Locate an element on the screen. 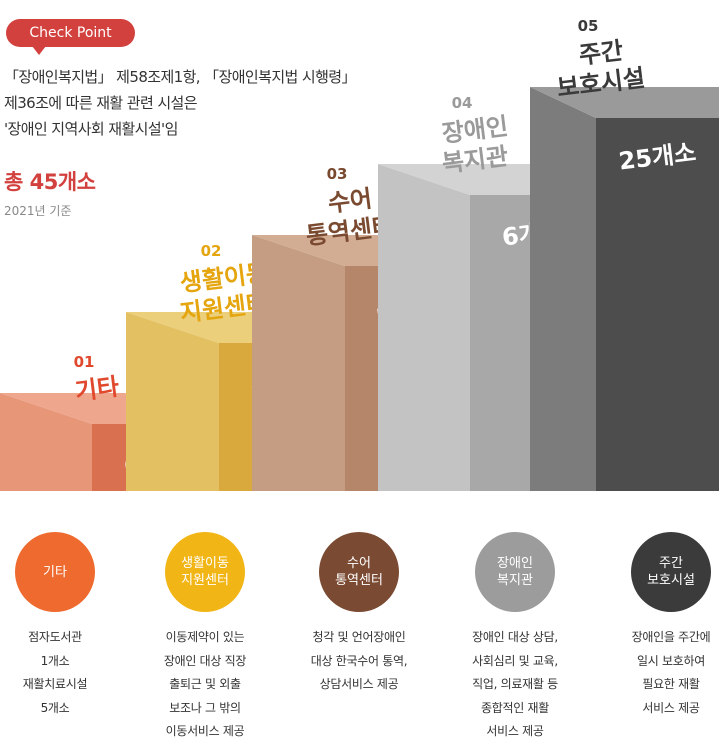 The height and width of the screenshot is (744, 719). card-description: 청각 및 언어장애인 대상 한국수어 통역, 상담서비스 제공 is located at coordinates (359, 661).